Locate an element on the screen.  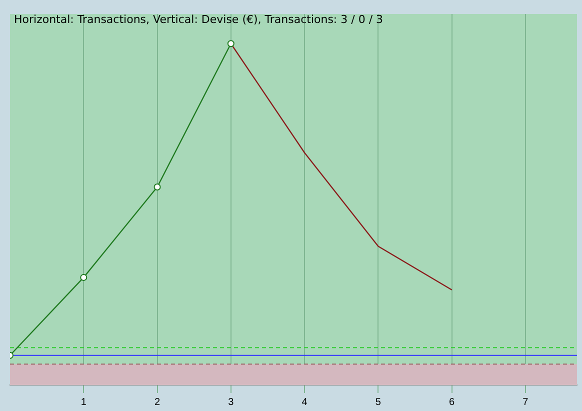
chart-title: Horizontal: Transactions, Vertical: Devise (€), Transactions: 3 / 0 / 3 is located at coordinates (199, 19).